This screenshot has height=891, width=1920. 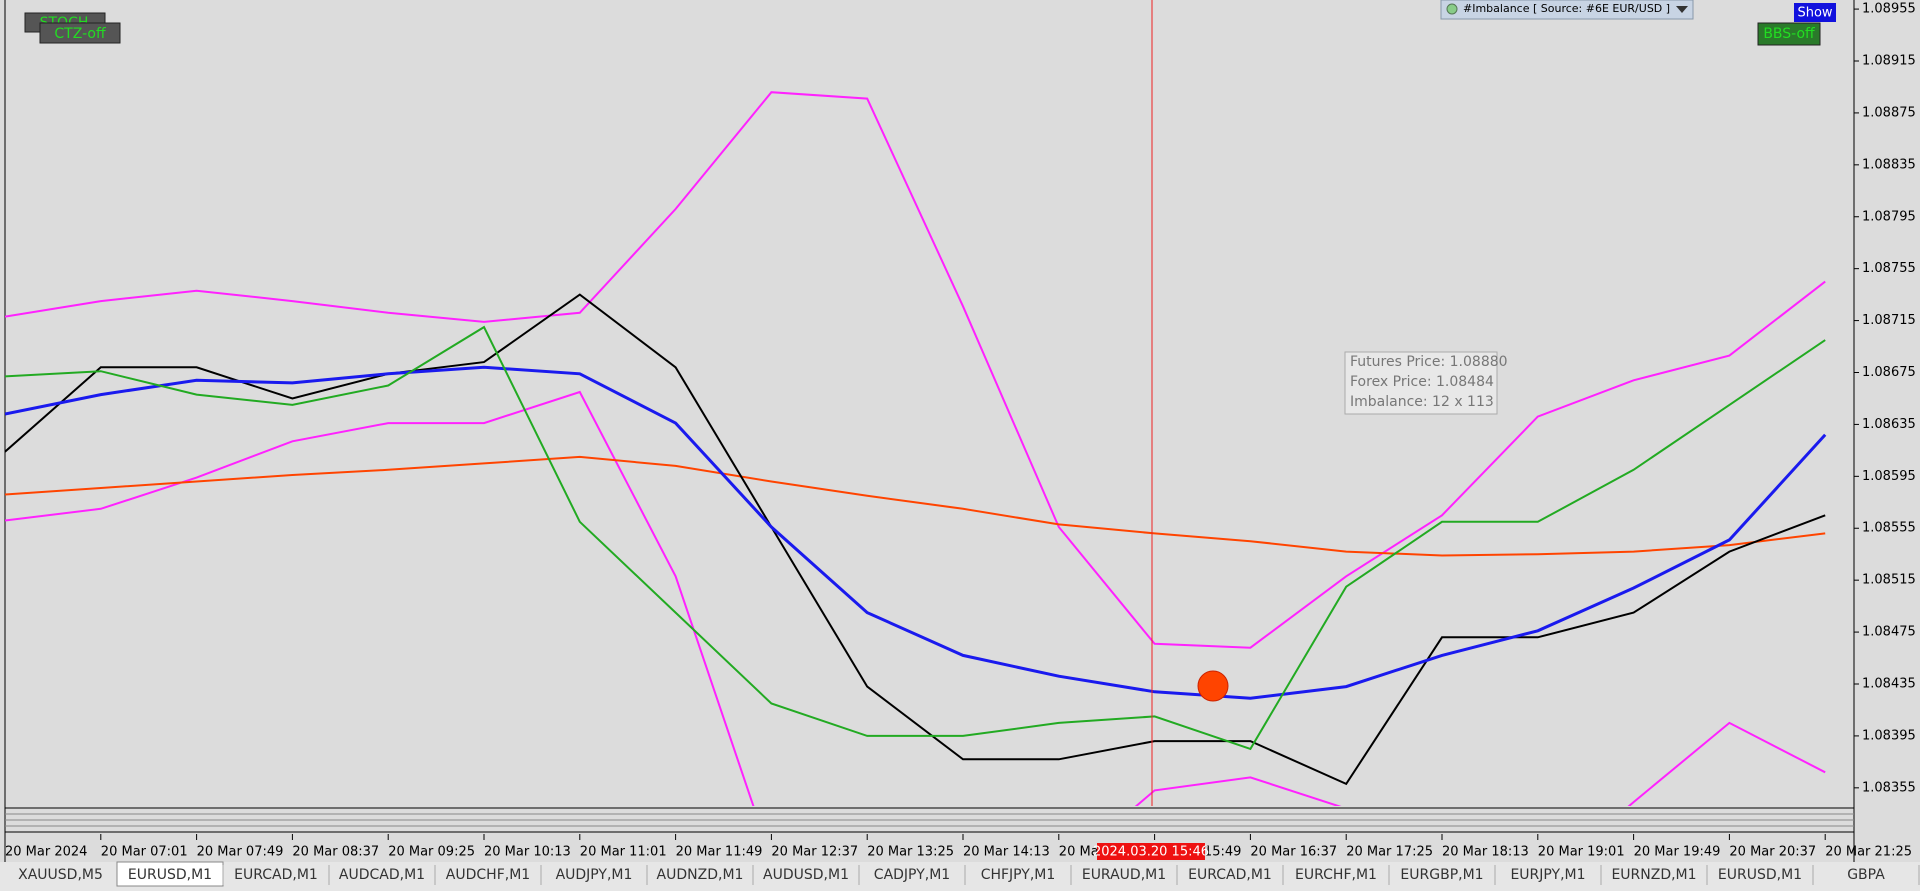 I want to click on dropdown-arrow, so click(x=1682, y=9).